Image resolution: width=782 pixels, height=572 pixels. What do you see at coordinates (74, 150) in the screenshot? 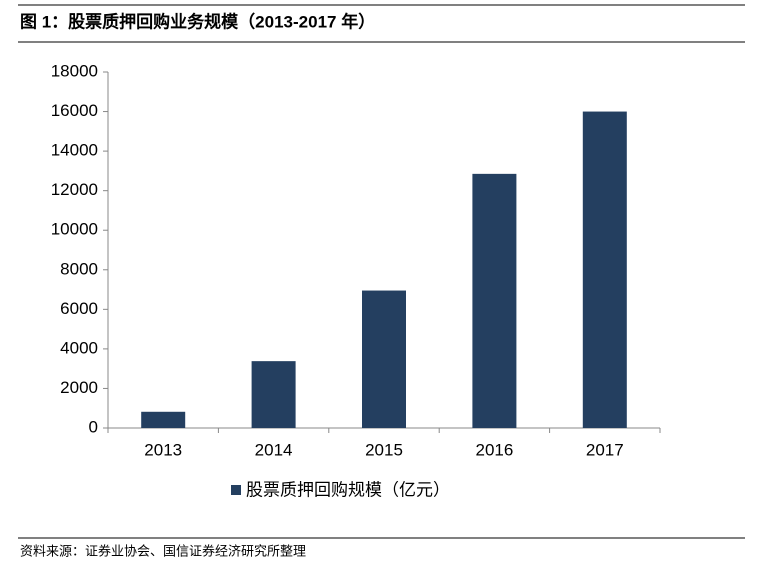
I see `y-tick-label: 14000` at bounding box center [74, 150].